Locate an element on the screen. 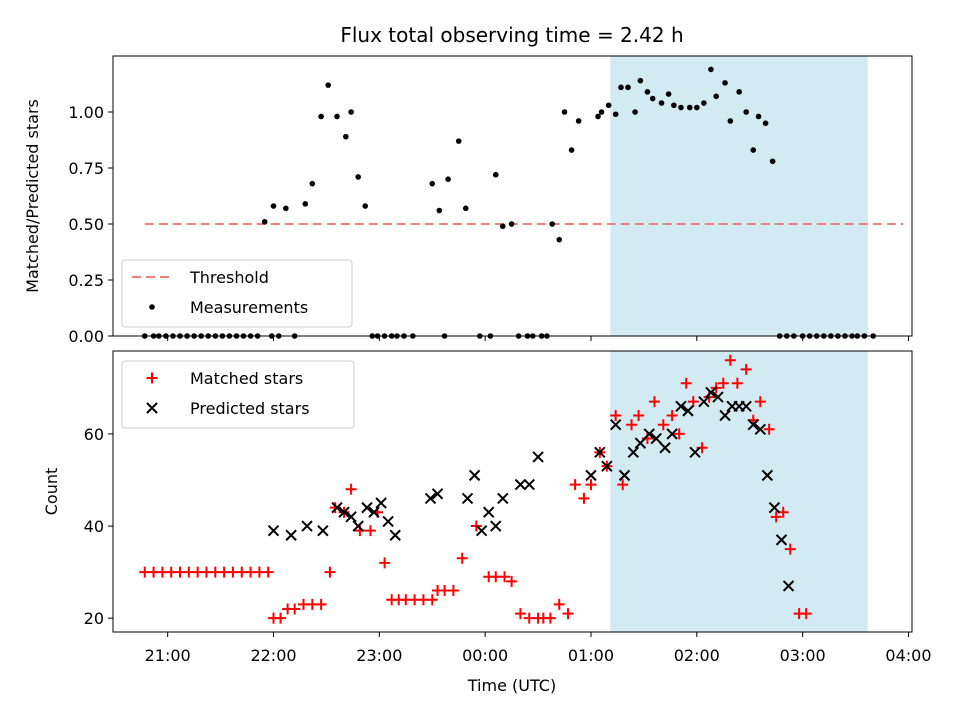 This screenshot has width=960, height=720. x-tick-label: 01:00 is located at coordinates (591, 655).